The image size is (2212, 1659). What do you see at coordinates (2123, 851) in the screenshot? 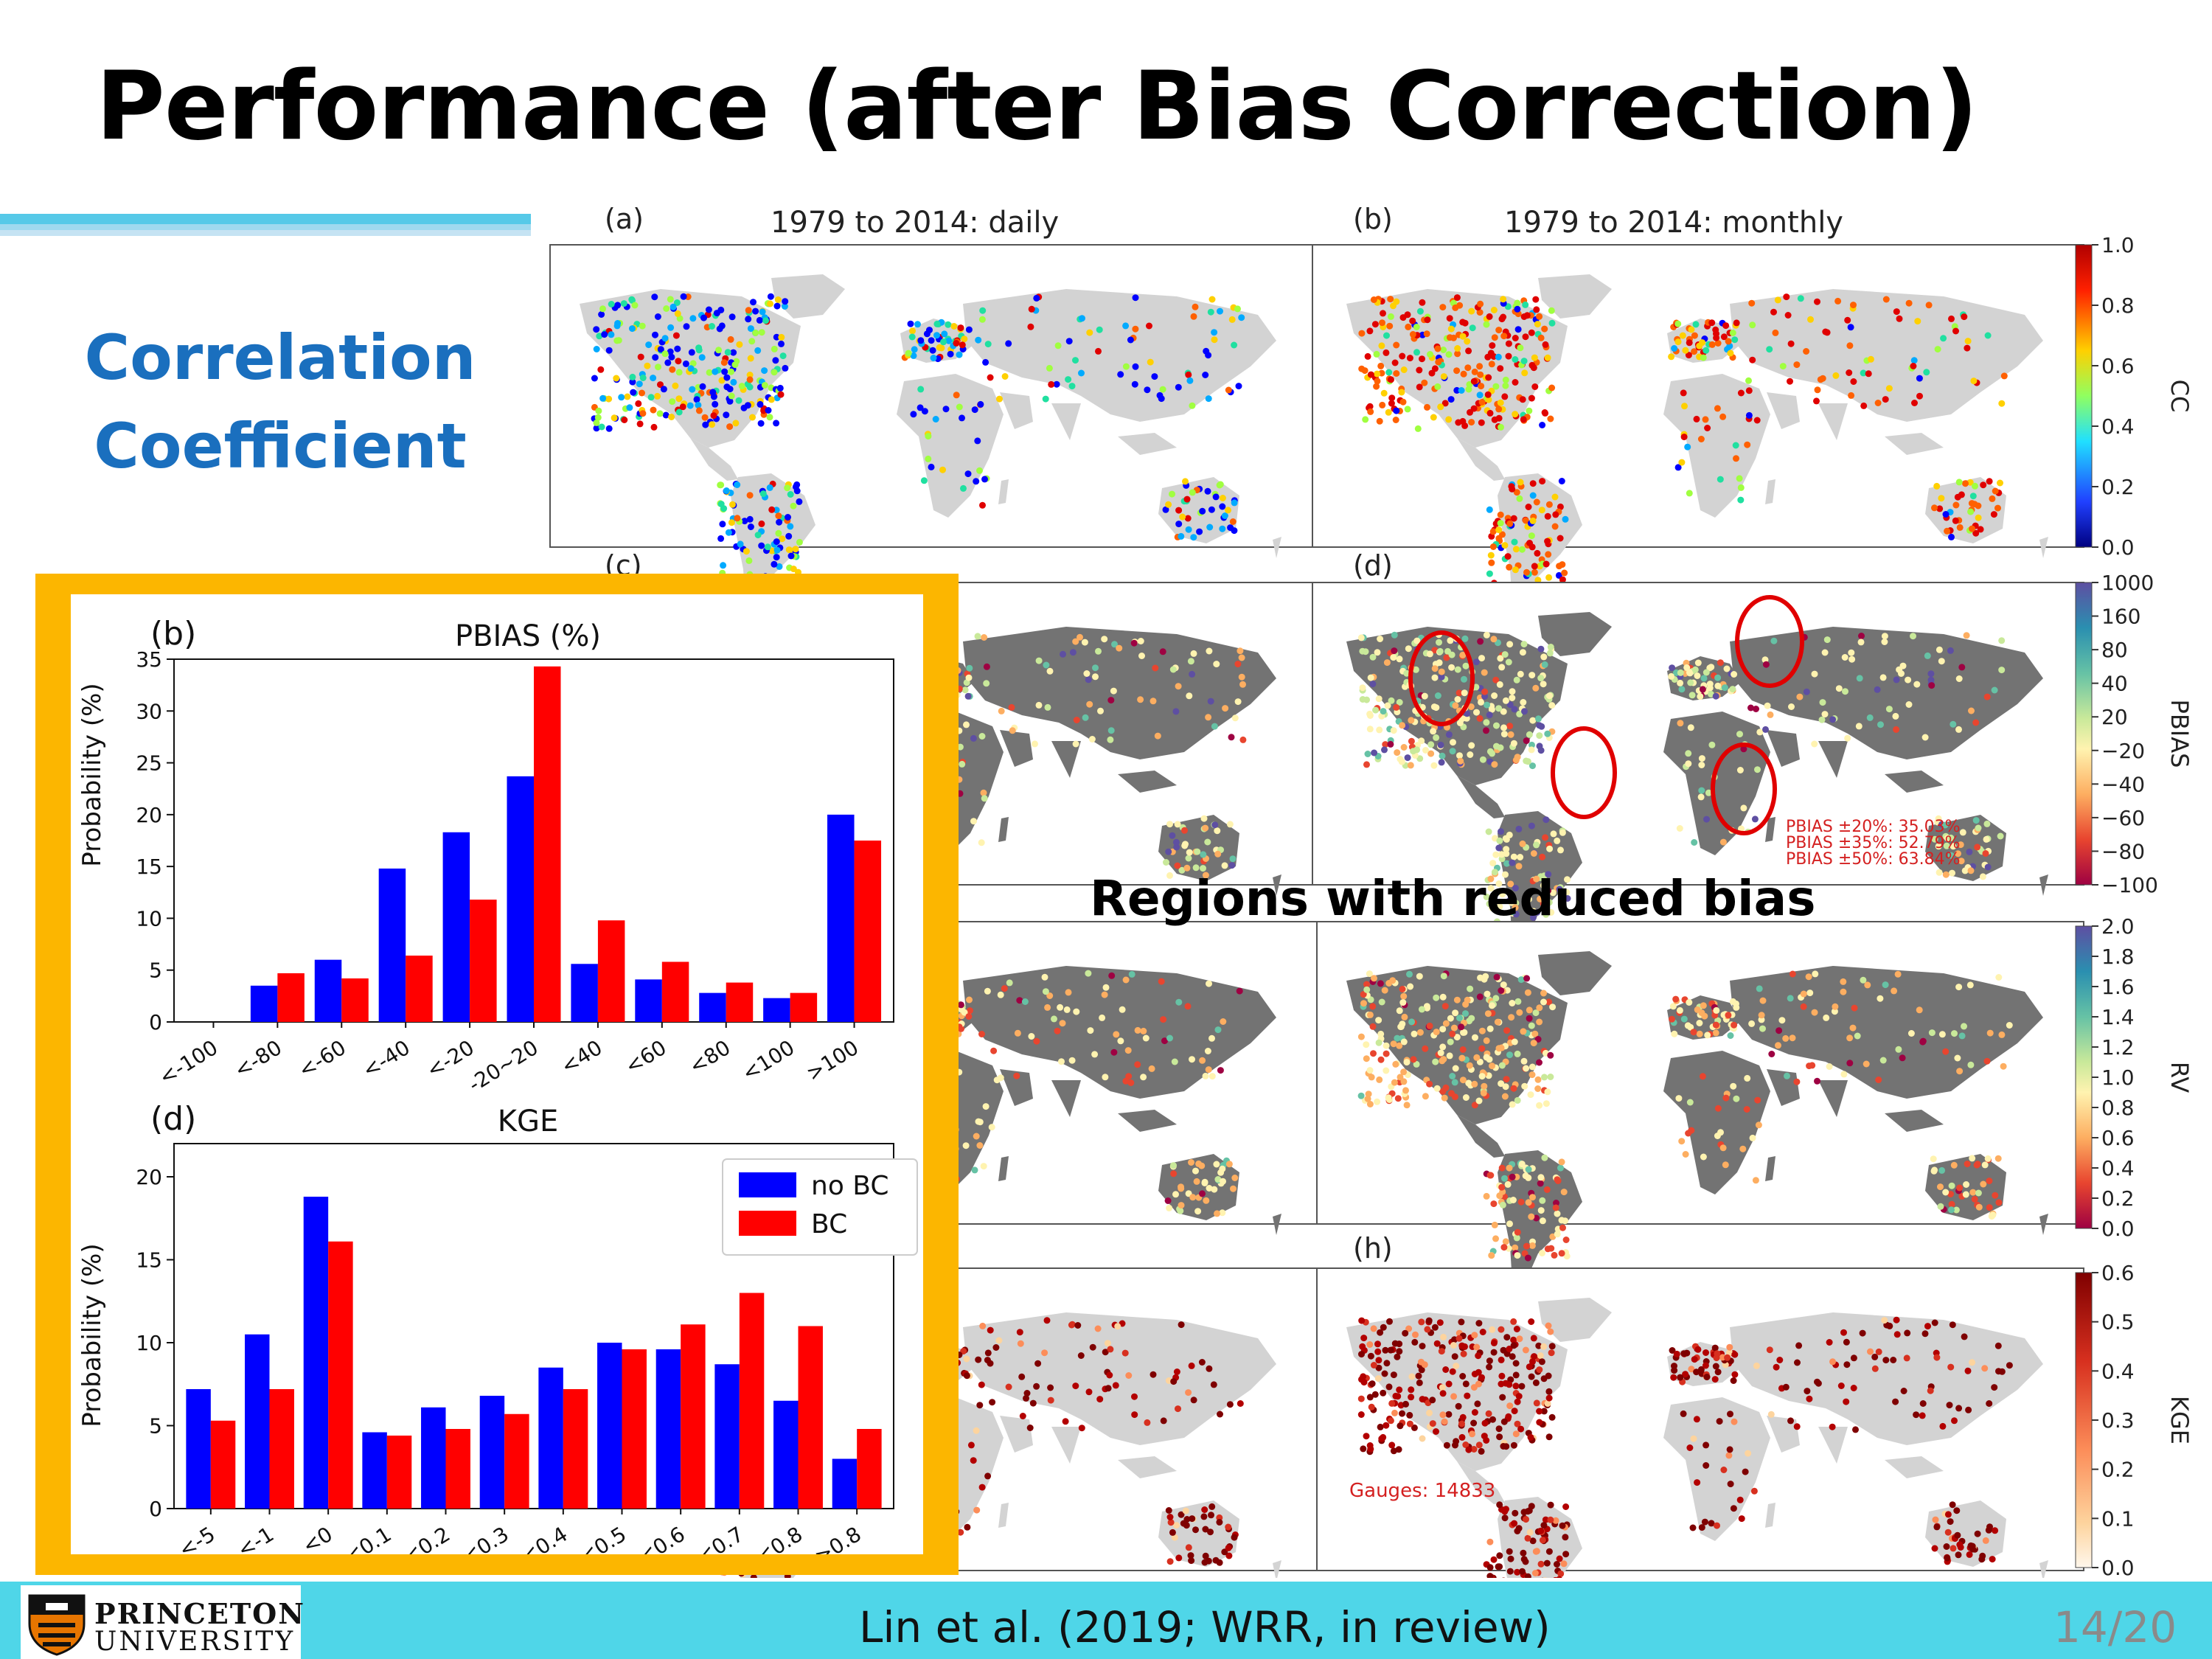
I see `colorbar-tick: −80` at bounding box center [2123, 851].